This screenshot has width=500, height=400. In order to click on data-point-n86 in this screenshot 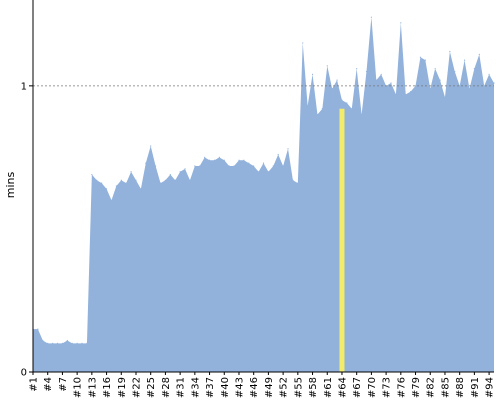, I will do `click(450, 51)`.